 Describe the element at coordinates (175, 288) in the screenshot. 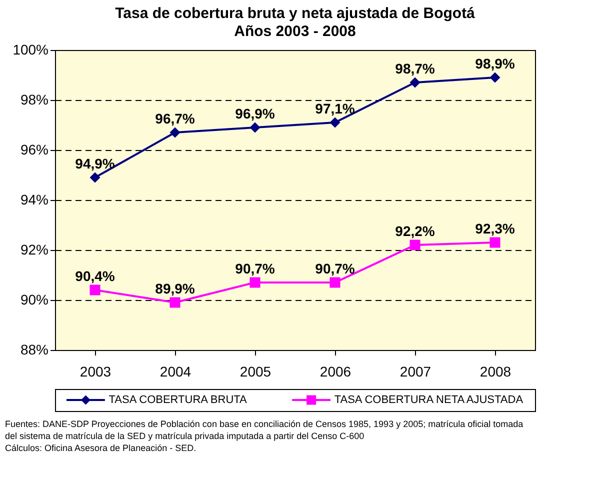

I see `data-label: 89,9%` at that location.